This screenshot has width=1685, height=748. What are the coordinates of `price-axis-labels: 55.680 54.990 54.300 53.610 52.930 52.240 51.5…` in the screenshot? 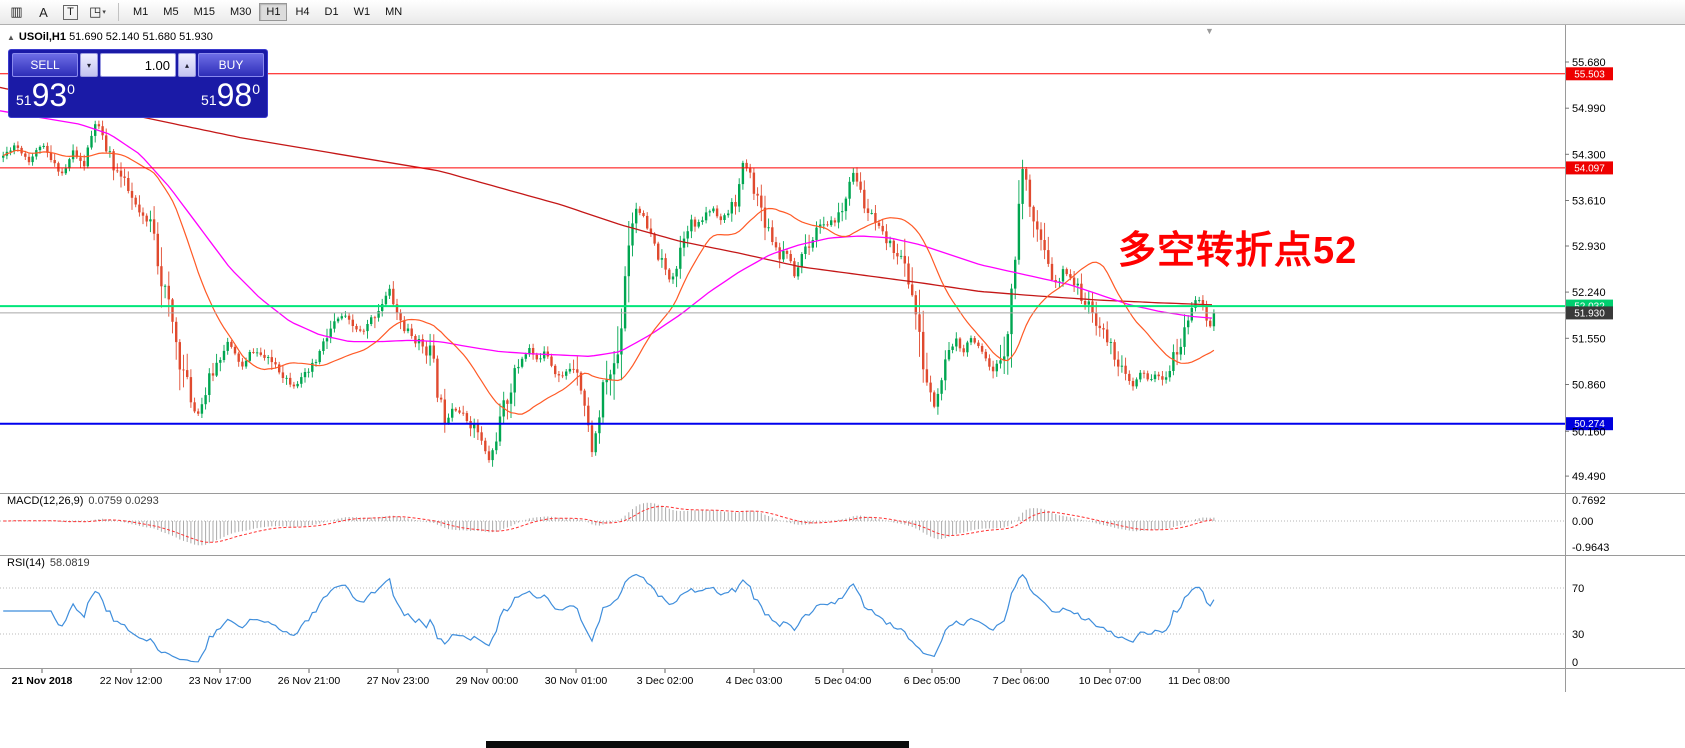 It's located at (1587, 363).